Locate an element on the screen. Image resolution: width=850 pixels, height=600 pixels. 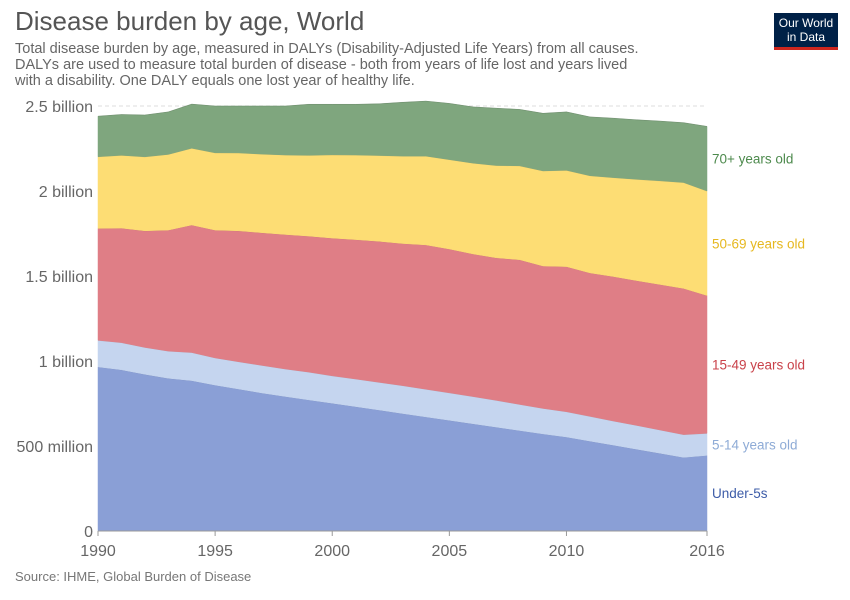
y-tick-label: 500 million is located at coordinates (55, 447).